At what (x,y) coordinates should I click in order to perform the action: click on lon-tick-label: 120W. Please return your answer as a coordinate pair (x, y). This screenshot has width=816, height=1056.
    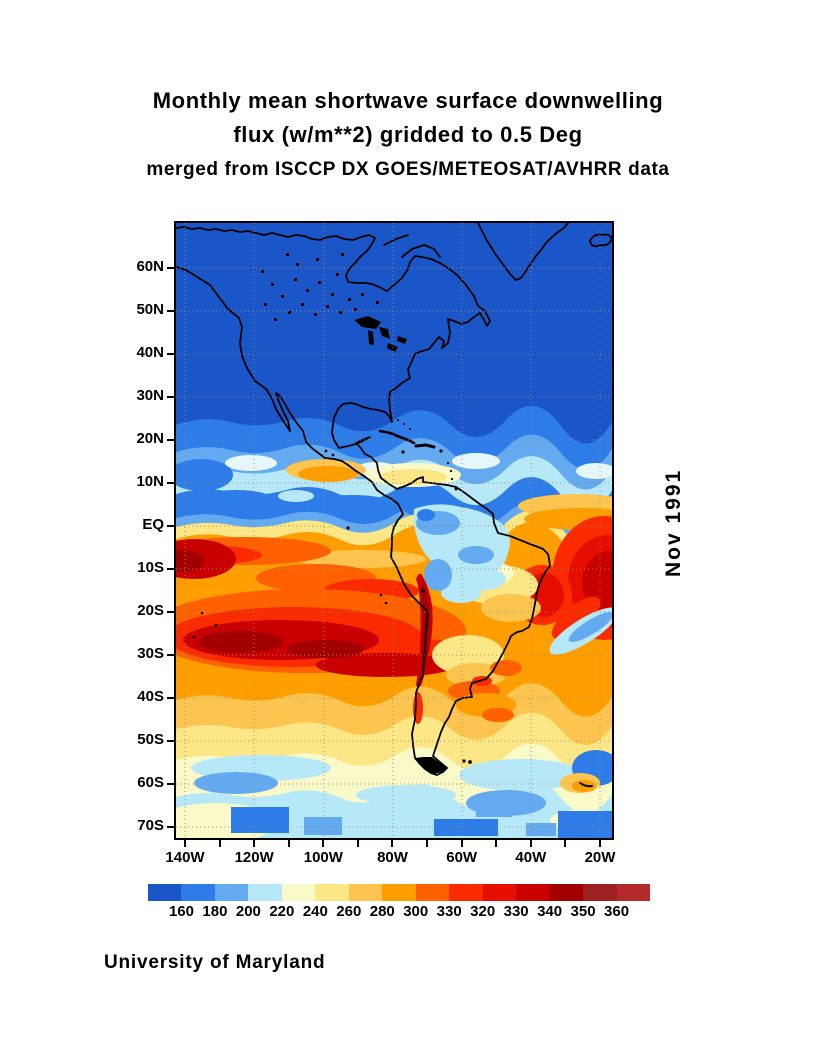
    Looking at the image, I should click on (254, 857).